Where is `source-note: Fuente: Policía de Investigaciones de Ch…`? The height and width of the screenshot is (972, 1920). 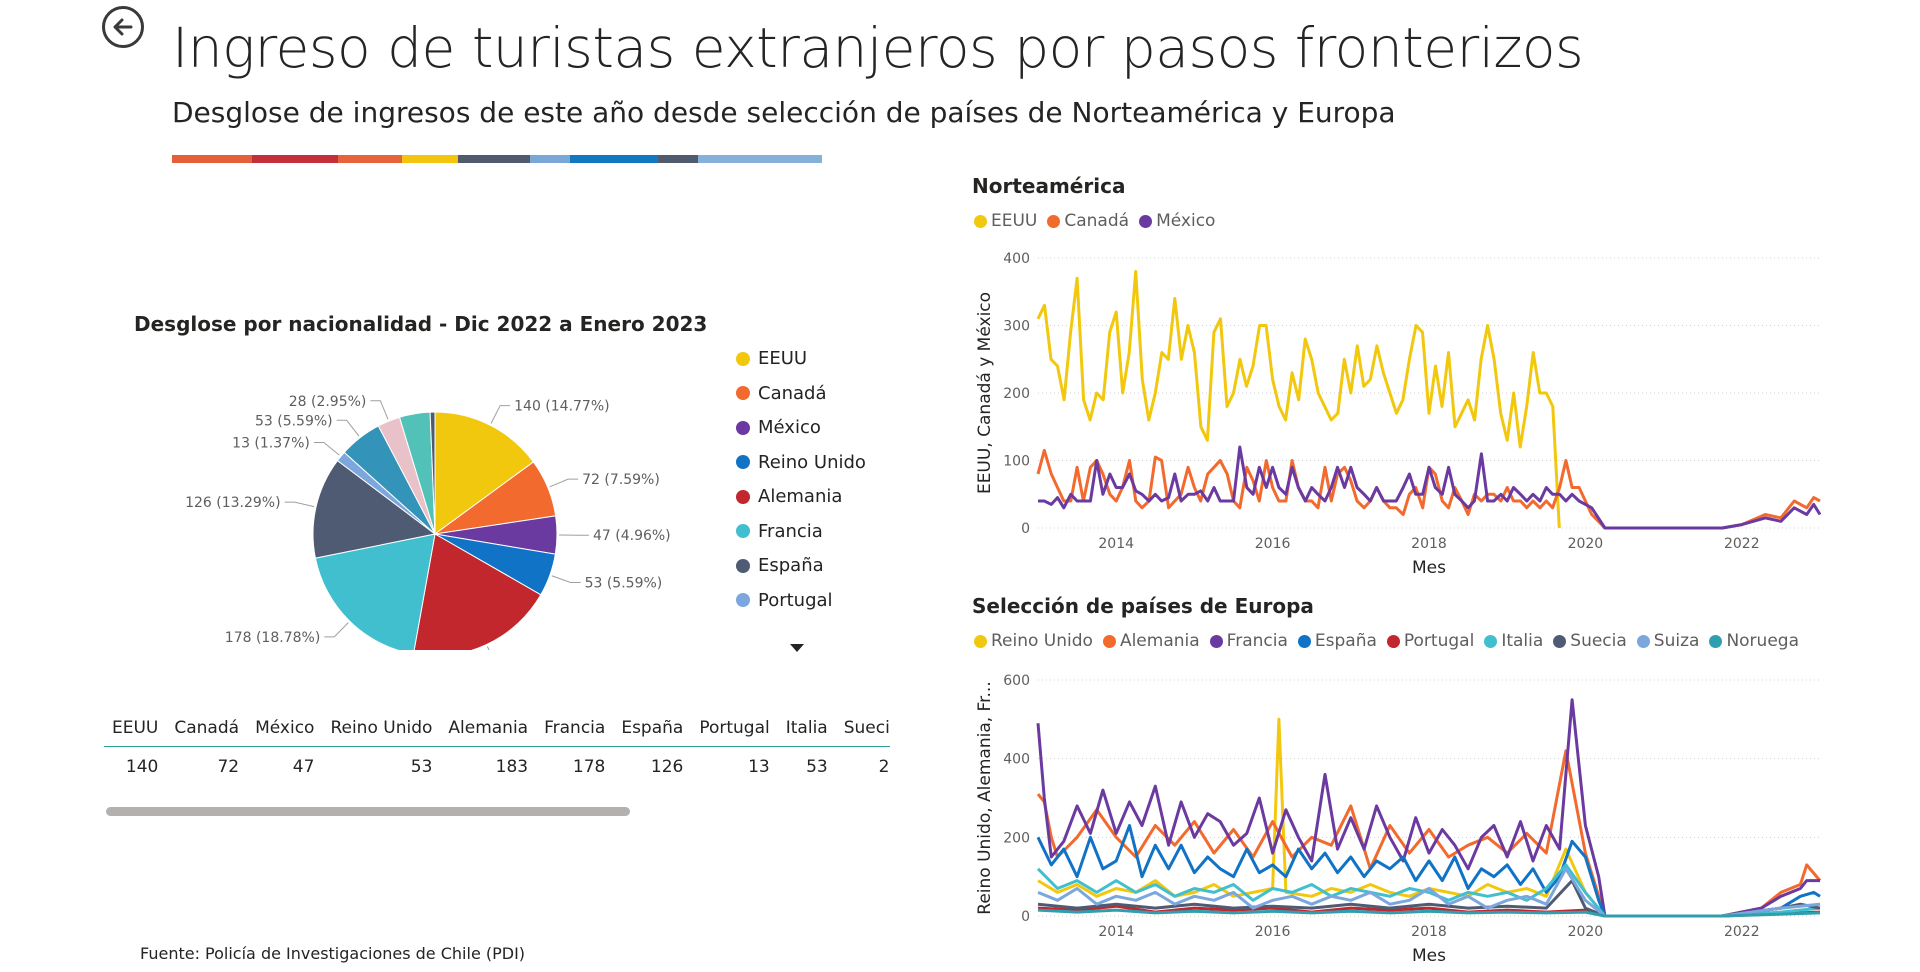 source-note: Fuente: Policía de Investigaciones de Ch… is located at coordinates (333, 953).